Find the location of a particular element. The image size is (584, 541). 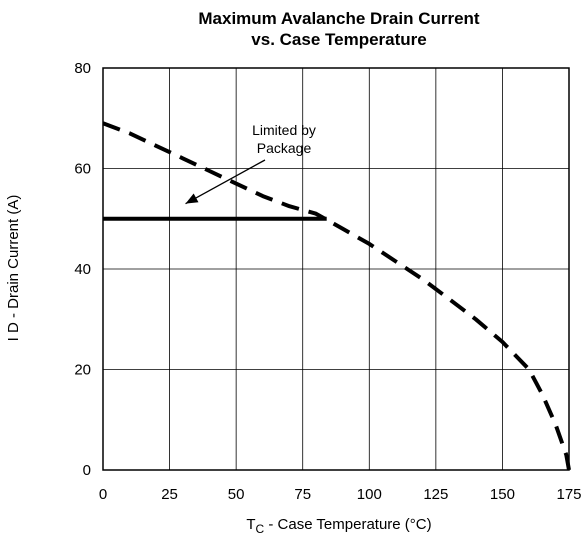

x-tick-label: 175 is located at coordinates (568, 494).